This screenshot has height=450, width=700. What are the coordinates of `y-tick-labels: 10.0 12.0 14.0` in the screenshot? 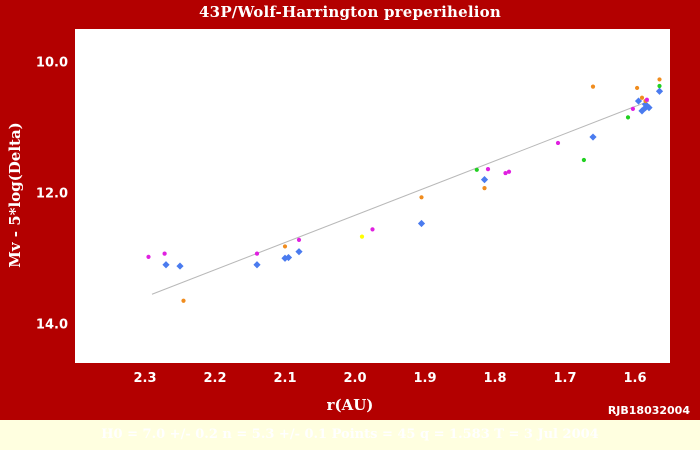 It's located at (52, 194).